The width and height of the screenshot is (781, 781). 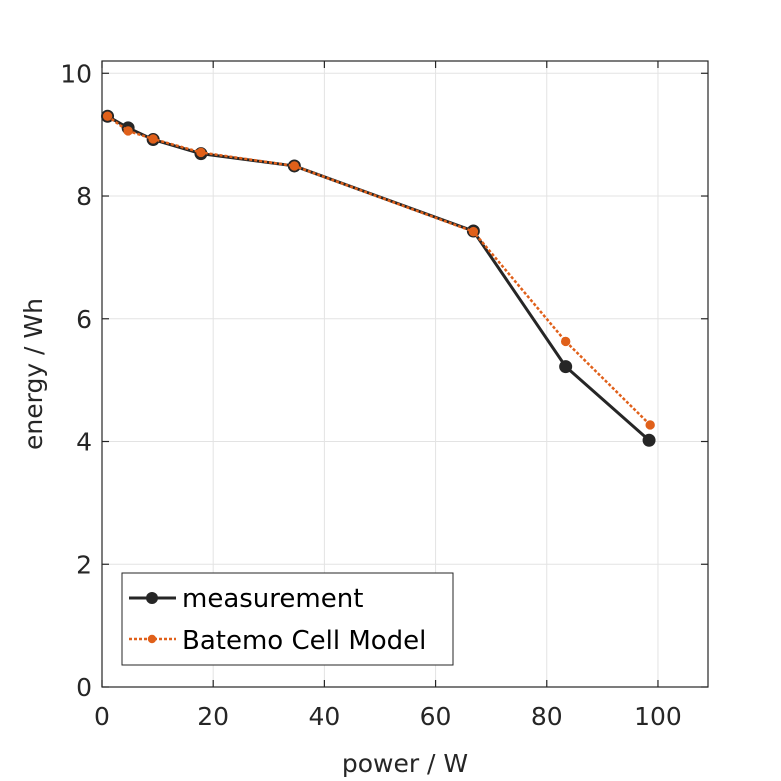 I want to click on x-tick-label: 40, so click(x=324, y=716).